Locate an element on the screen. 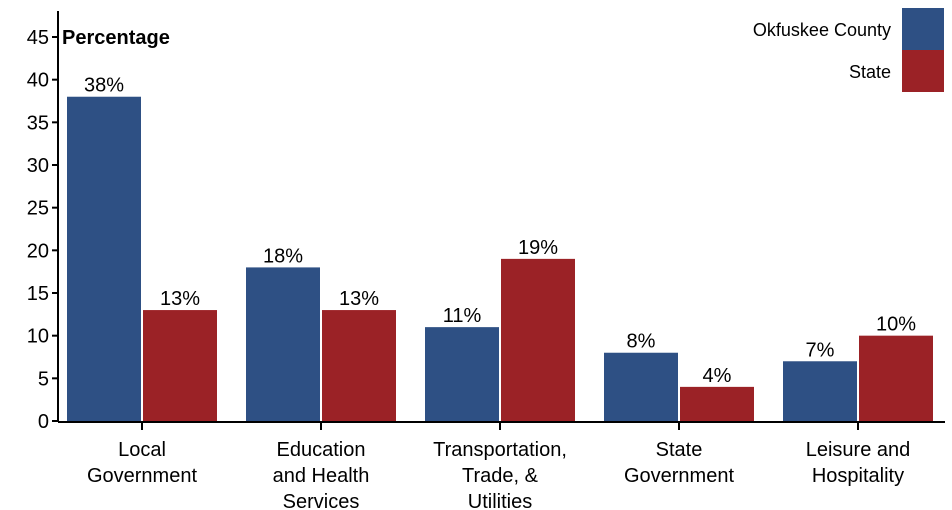  data-label: 10% is located at coordinates (896, 325).